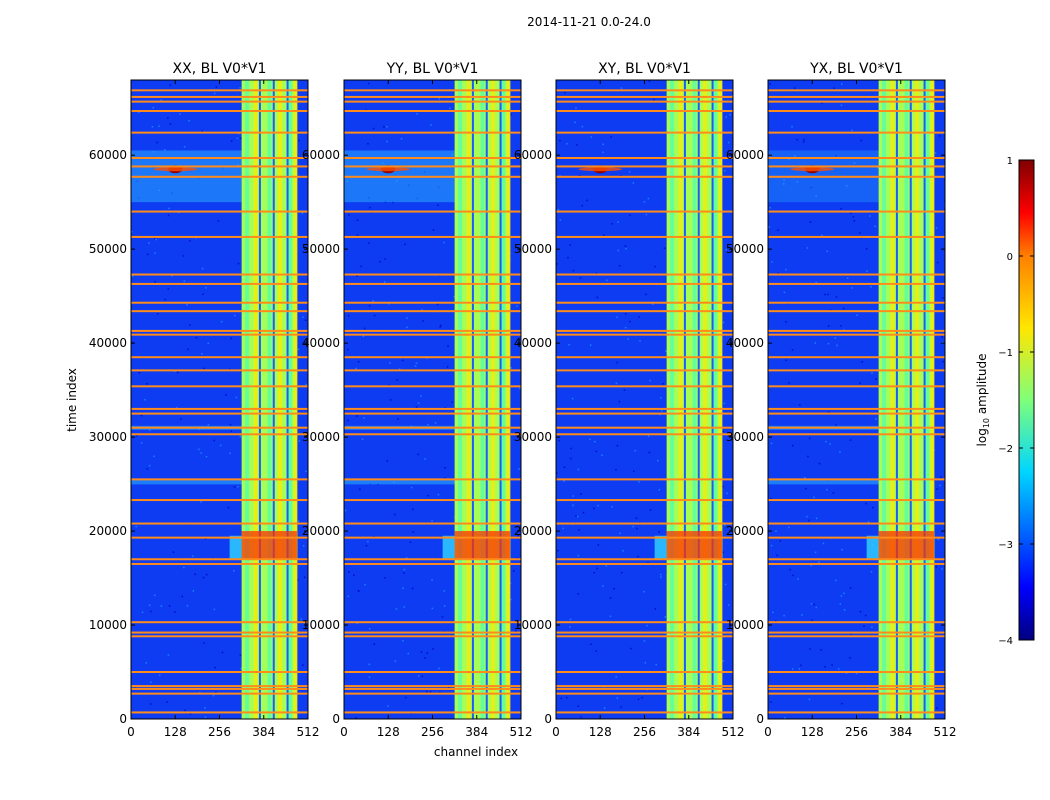 Image resolution: width=1050 pixels, height=800 pixels. Describe the element at coordinates (589, 22) in the screenshot. I see `figure-title: 2014-11-21 0.0-24.0` at that location.